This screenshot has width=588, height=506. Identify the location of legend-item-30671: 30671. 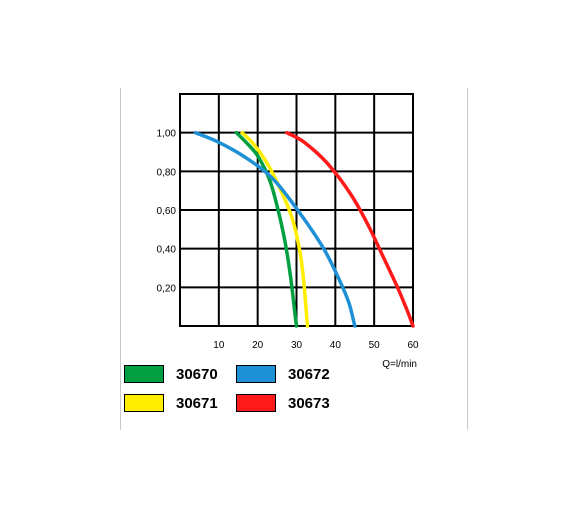
(171, 403).